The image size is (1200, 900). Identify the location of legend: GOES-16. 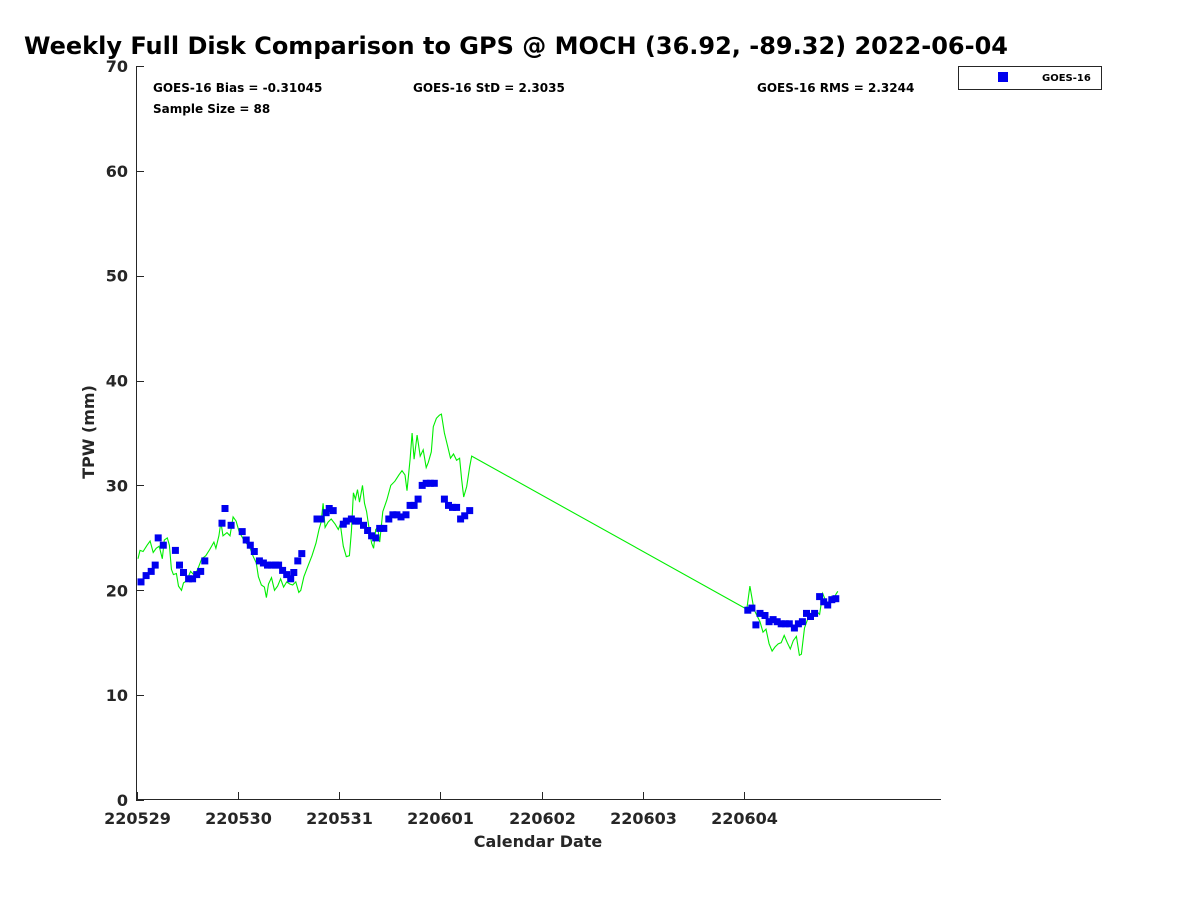
(1030, 78).